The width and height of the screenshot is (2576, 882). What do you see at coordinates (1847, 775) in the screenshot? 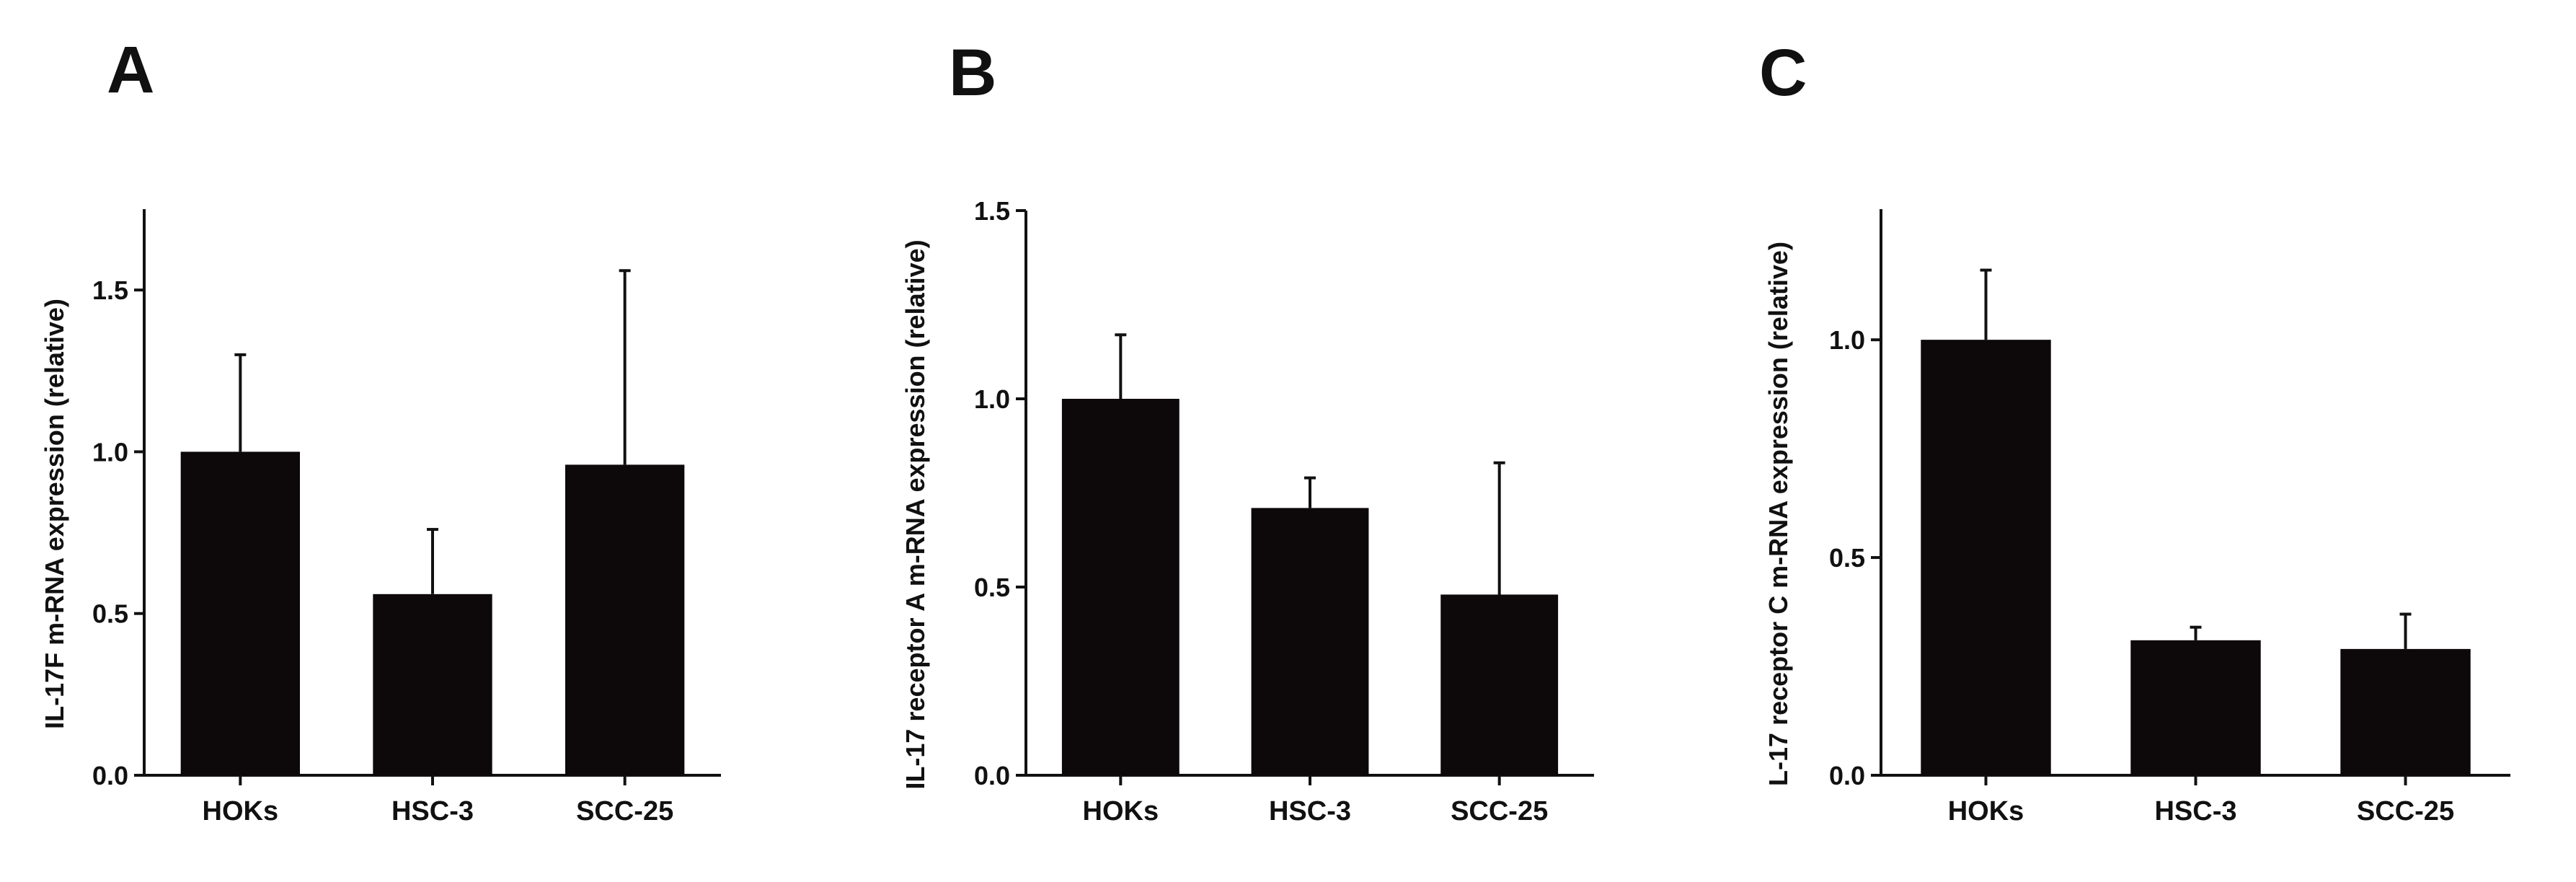
I see `y-tick-label-c-0: 0.0` at bounding box center [1847, 775].